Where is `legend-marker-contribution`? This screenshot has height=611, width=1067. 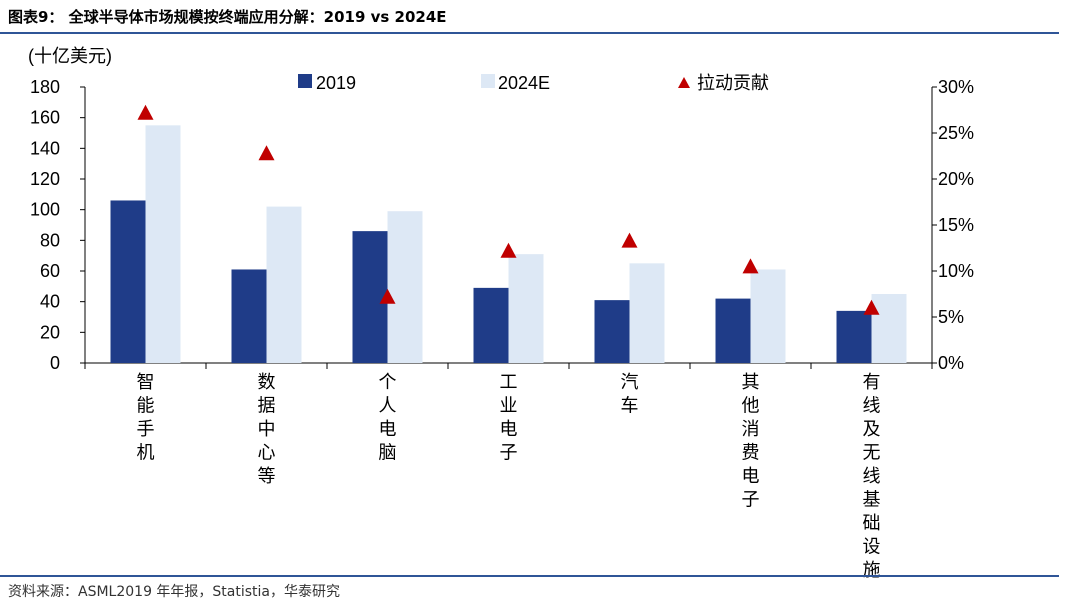 legend-marker-contribution is located at coordinates (684, 82).